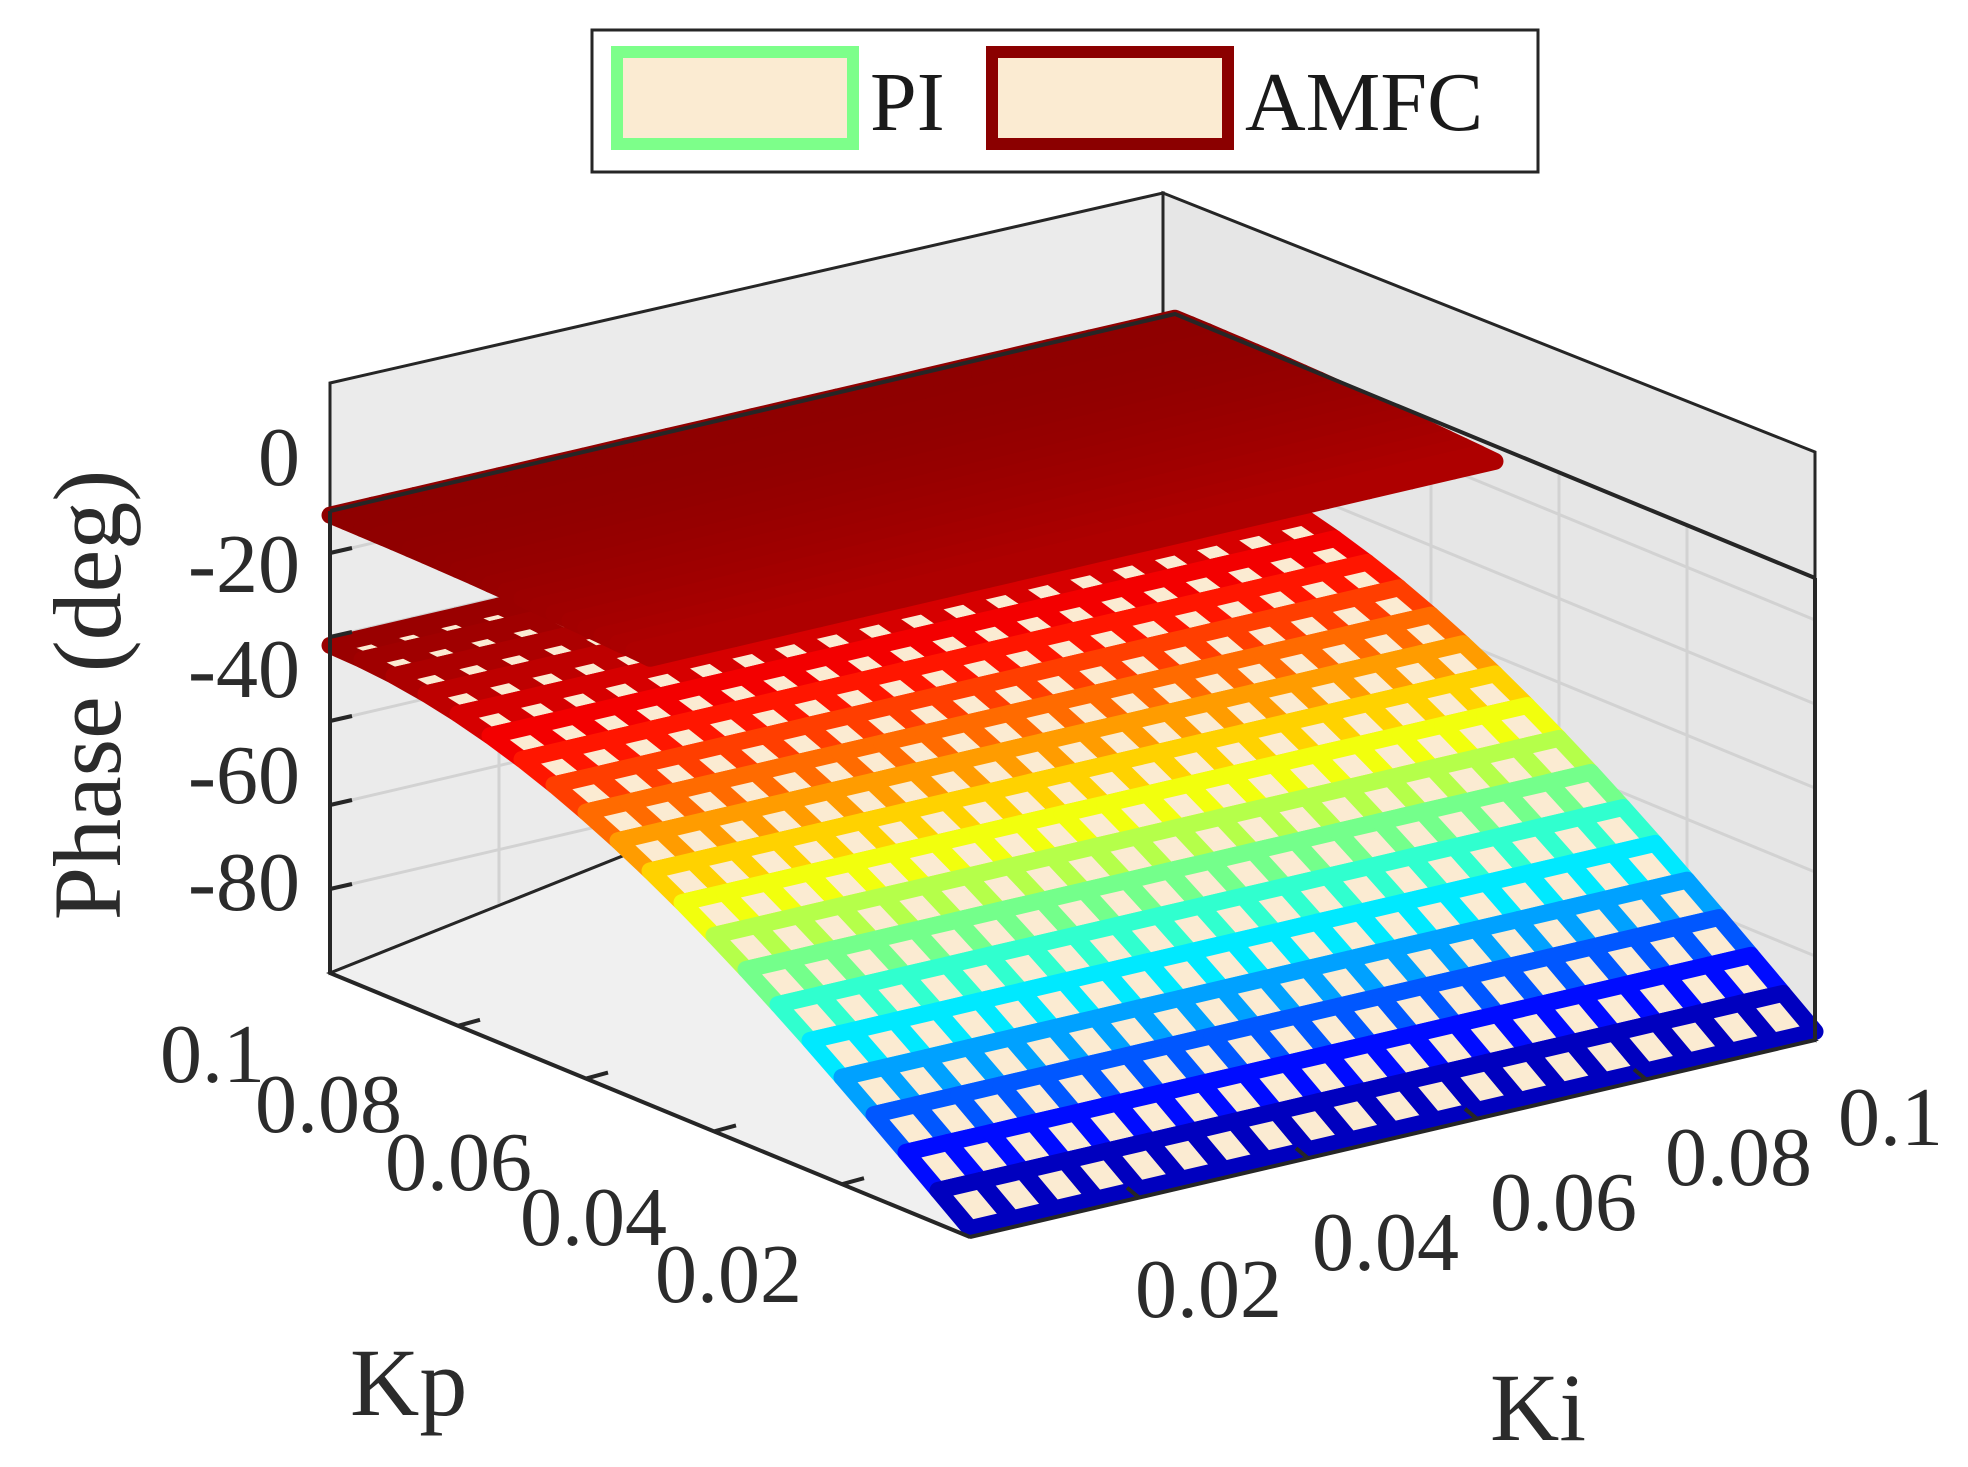 The height and width of the screenshot is (1467, 1968). Describe the element at coordinates (1385, 1242) in the screenshot. I see `y-tick-label: 0.04` at that location.